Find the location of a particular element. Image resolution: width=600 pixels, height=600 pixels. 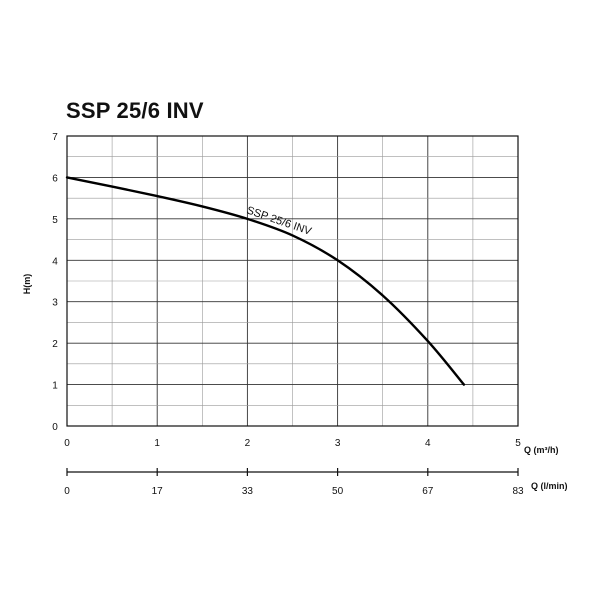

secondary-tick-label: 0 is located at coordinates (67, 491).